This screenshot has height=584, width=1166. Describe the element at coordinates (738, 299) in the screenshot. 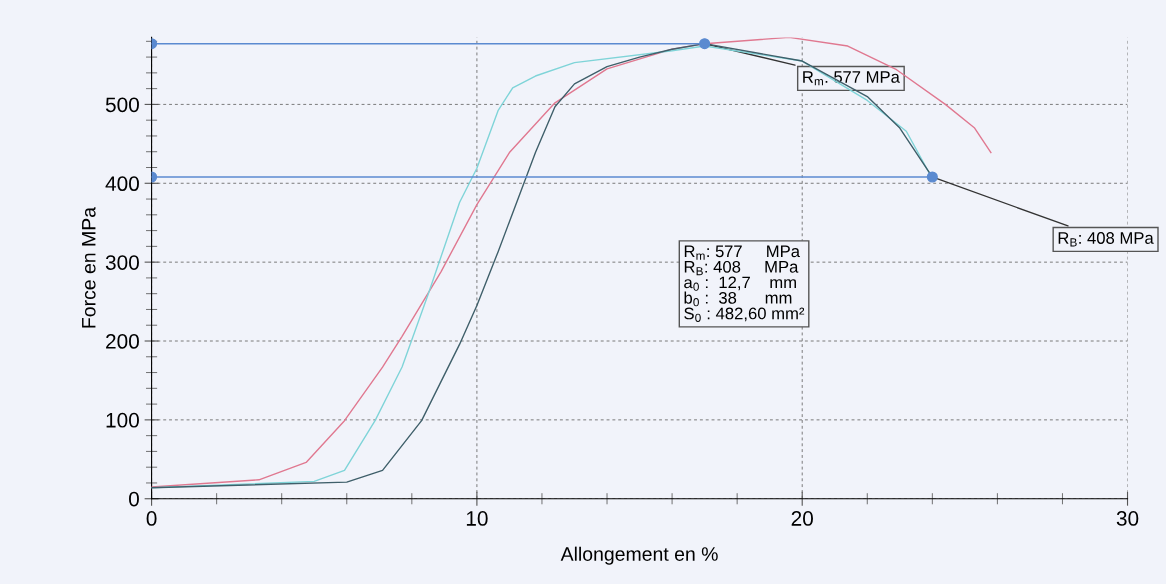

I see `annotation: b$_{0}$ : 38 mm` at that location.